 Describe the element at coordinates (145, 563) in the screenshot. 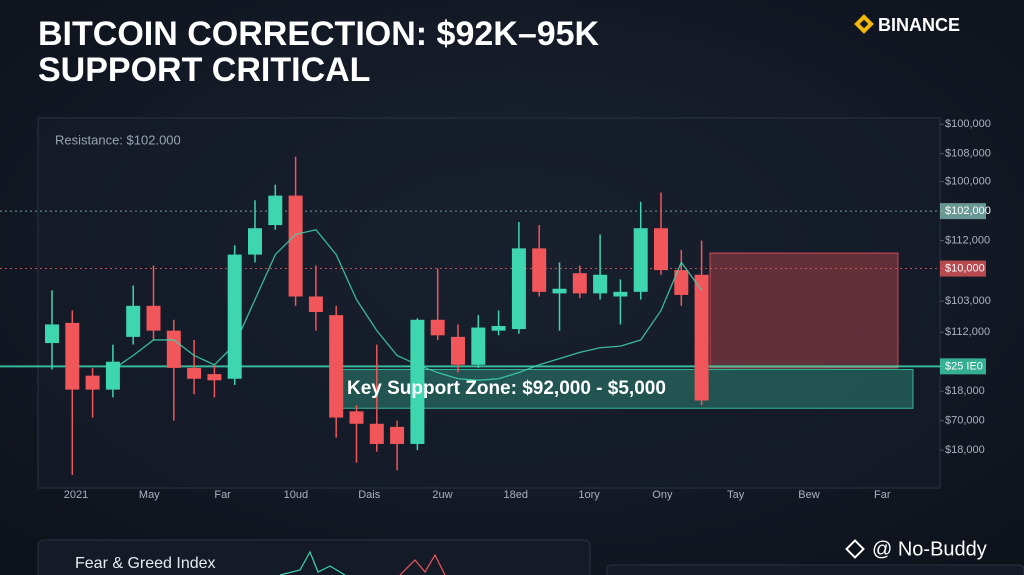

I see `panel-title: Fear & Greed Index` at that location.